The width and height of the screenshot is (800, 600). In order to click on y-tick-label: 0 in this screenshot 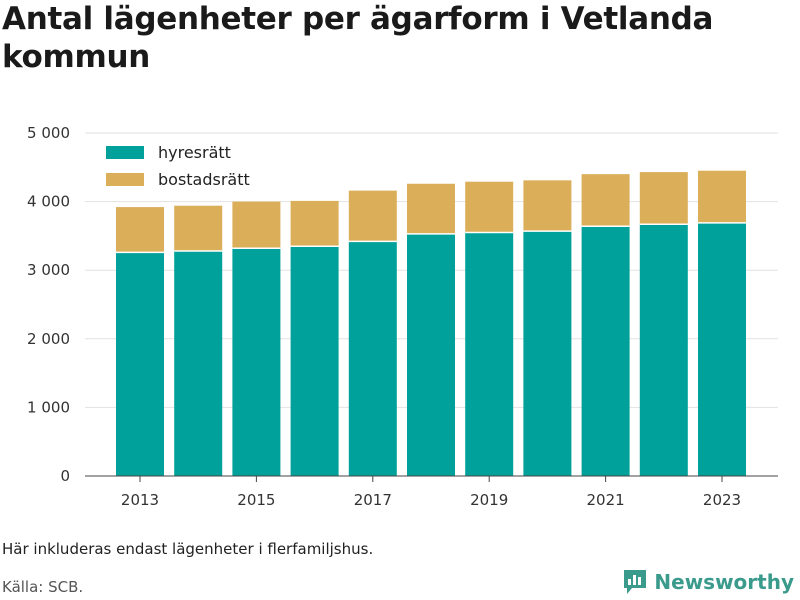, I will do `click(65, 476)`.